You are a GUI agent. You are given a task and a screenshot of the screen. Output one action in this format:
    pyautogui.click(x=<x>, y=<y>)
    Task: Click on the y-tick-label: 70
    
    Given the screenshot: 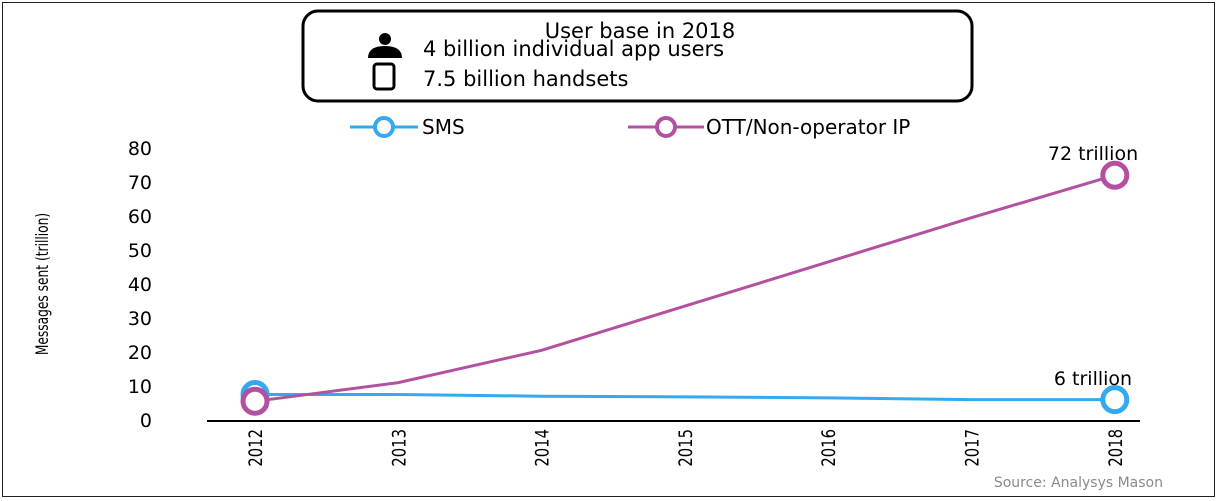 What is the action you would take?
    pyautogui.click(x=140, y=183)
    